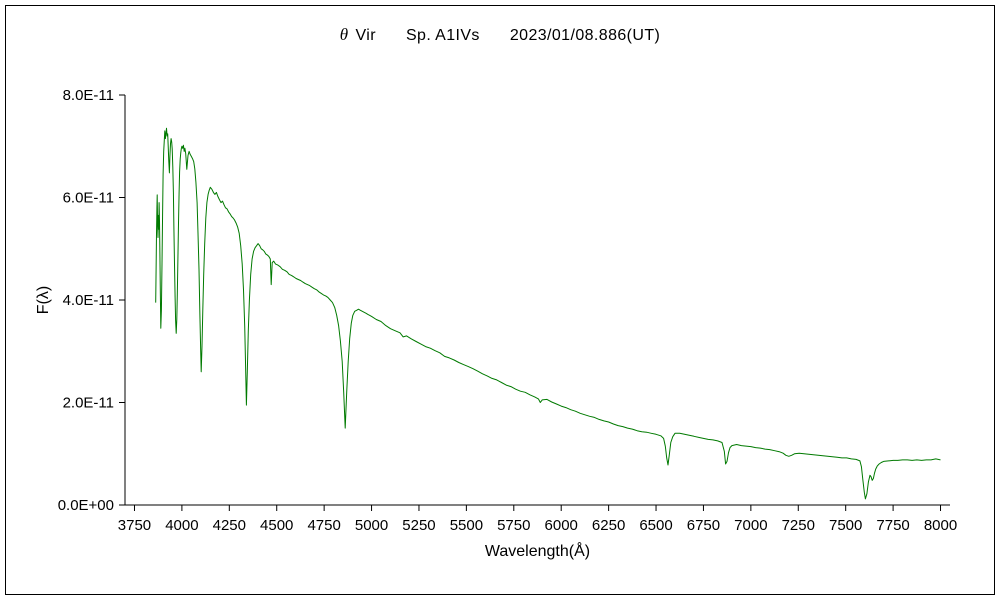 The image size is (1000, 600). What do you see at coordinates (798, 525) in the screenshot?
I see `x-tick-label: 7250` at bounding box center [798, 525].